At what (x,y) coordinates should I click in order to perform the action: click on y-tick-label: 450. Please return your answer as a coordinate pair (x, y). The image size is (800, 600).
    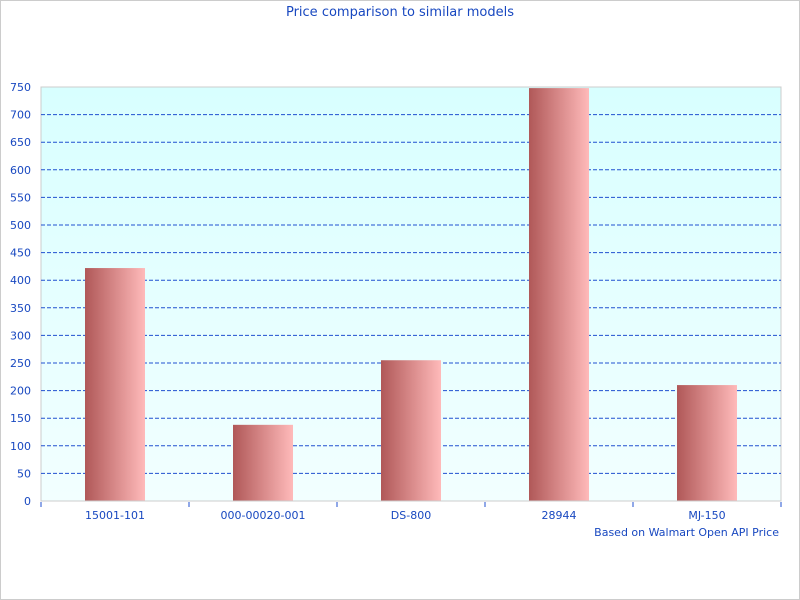
    Looking at the image, I should click on (20, 253).